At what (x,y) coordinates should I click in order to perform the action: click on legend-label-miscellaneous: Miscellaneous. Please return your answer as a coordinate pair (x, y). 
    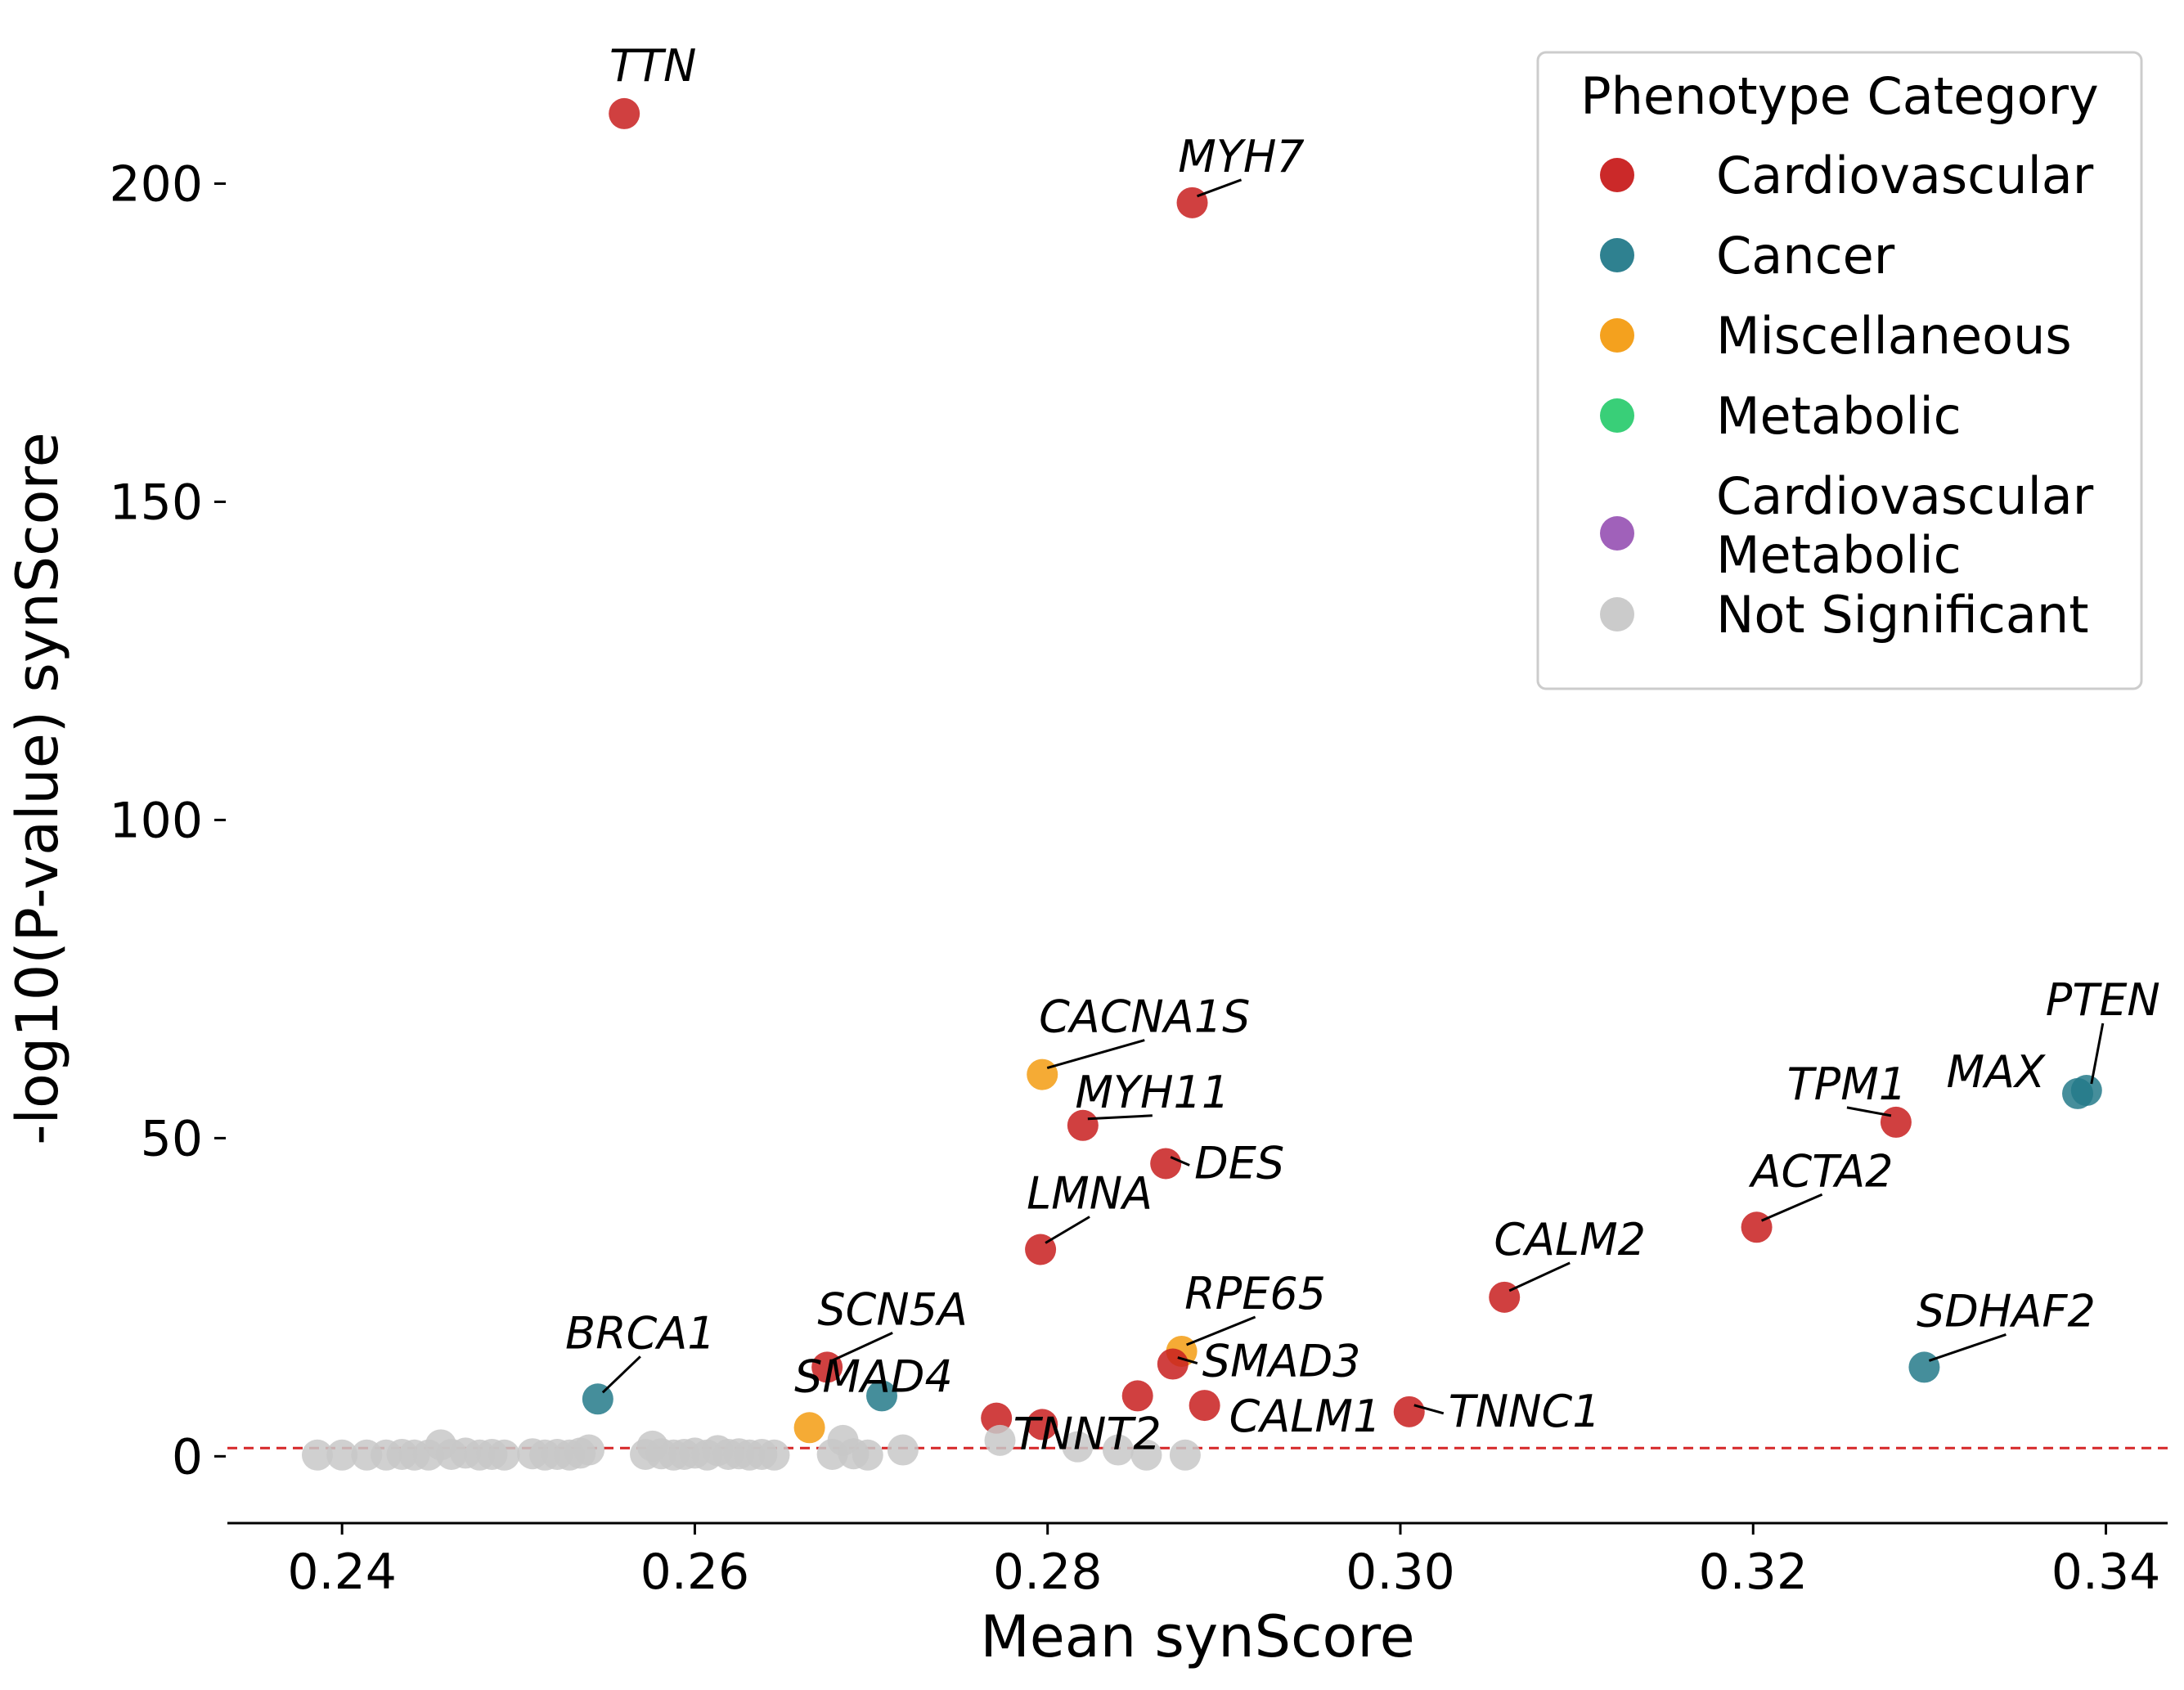
    Looking at the image, I should click on (1894, 336).